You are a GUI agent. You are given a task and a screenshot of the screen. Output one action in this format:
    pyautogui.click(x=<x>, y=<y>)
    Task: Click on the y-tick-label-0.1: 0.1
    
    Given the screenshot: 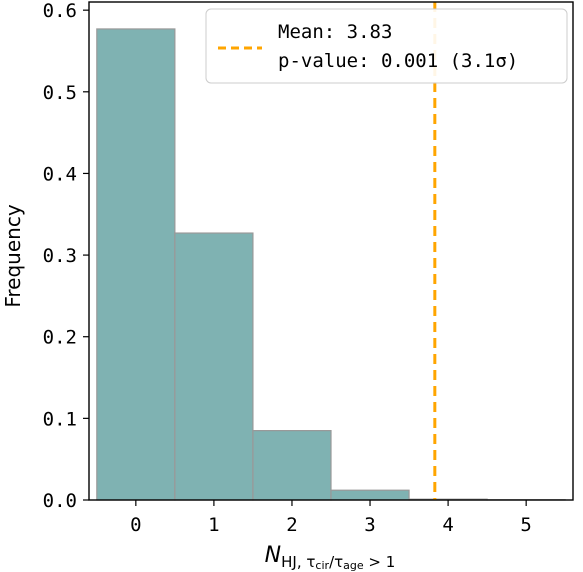 What is the action you would take?
    pyautogui.click(x=60, y=419)
    